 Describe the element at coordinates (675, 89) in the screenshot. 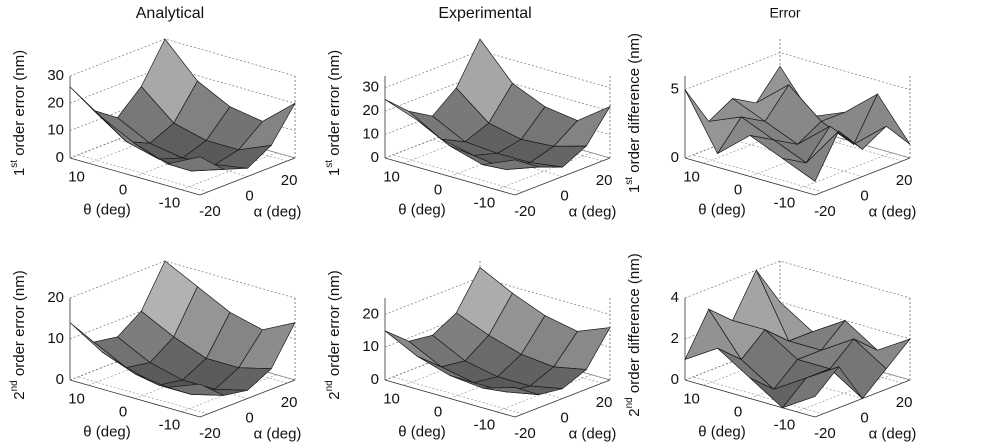

I see `z-tick-label: 5` at that location.